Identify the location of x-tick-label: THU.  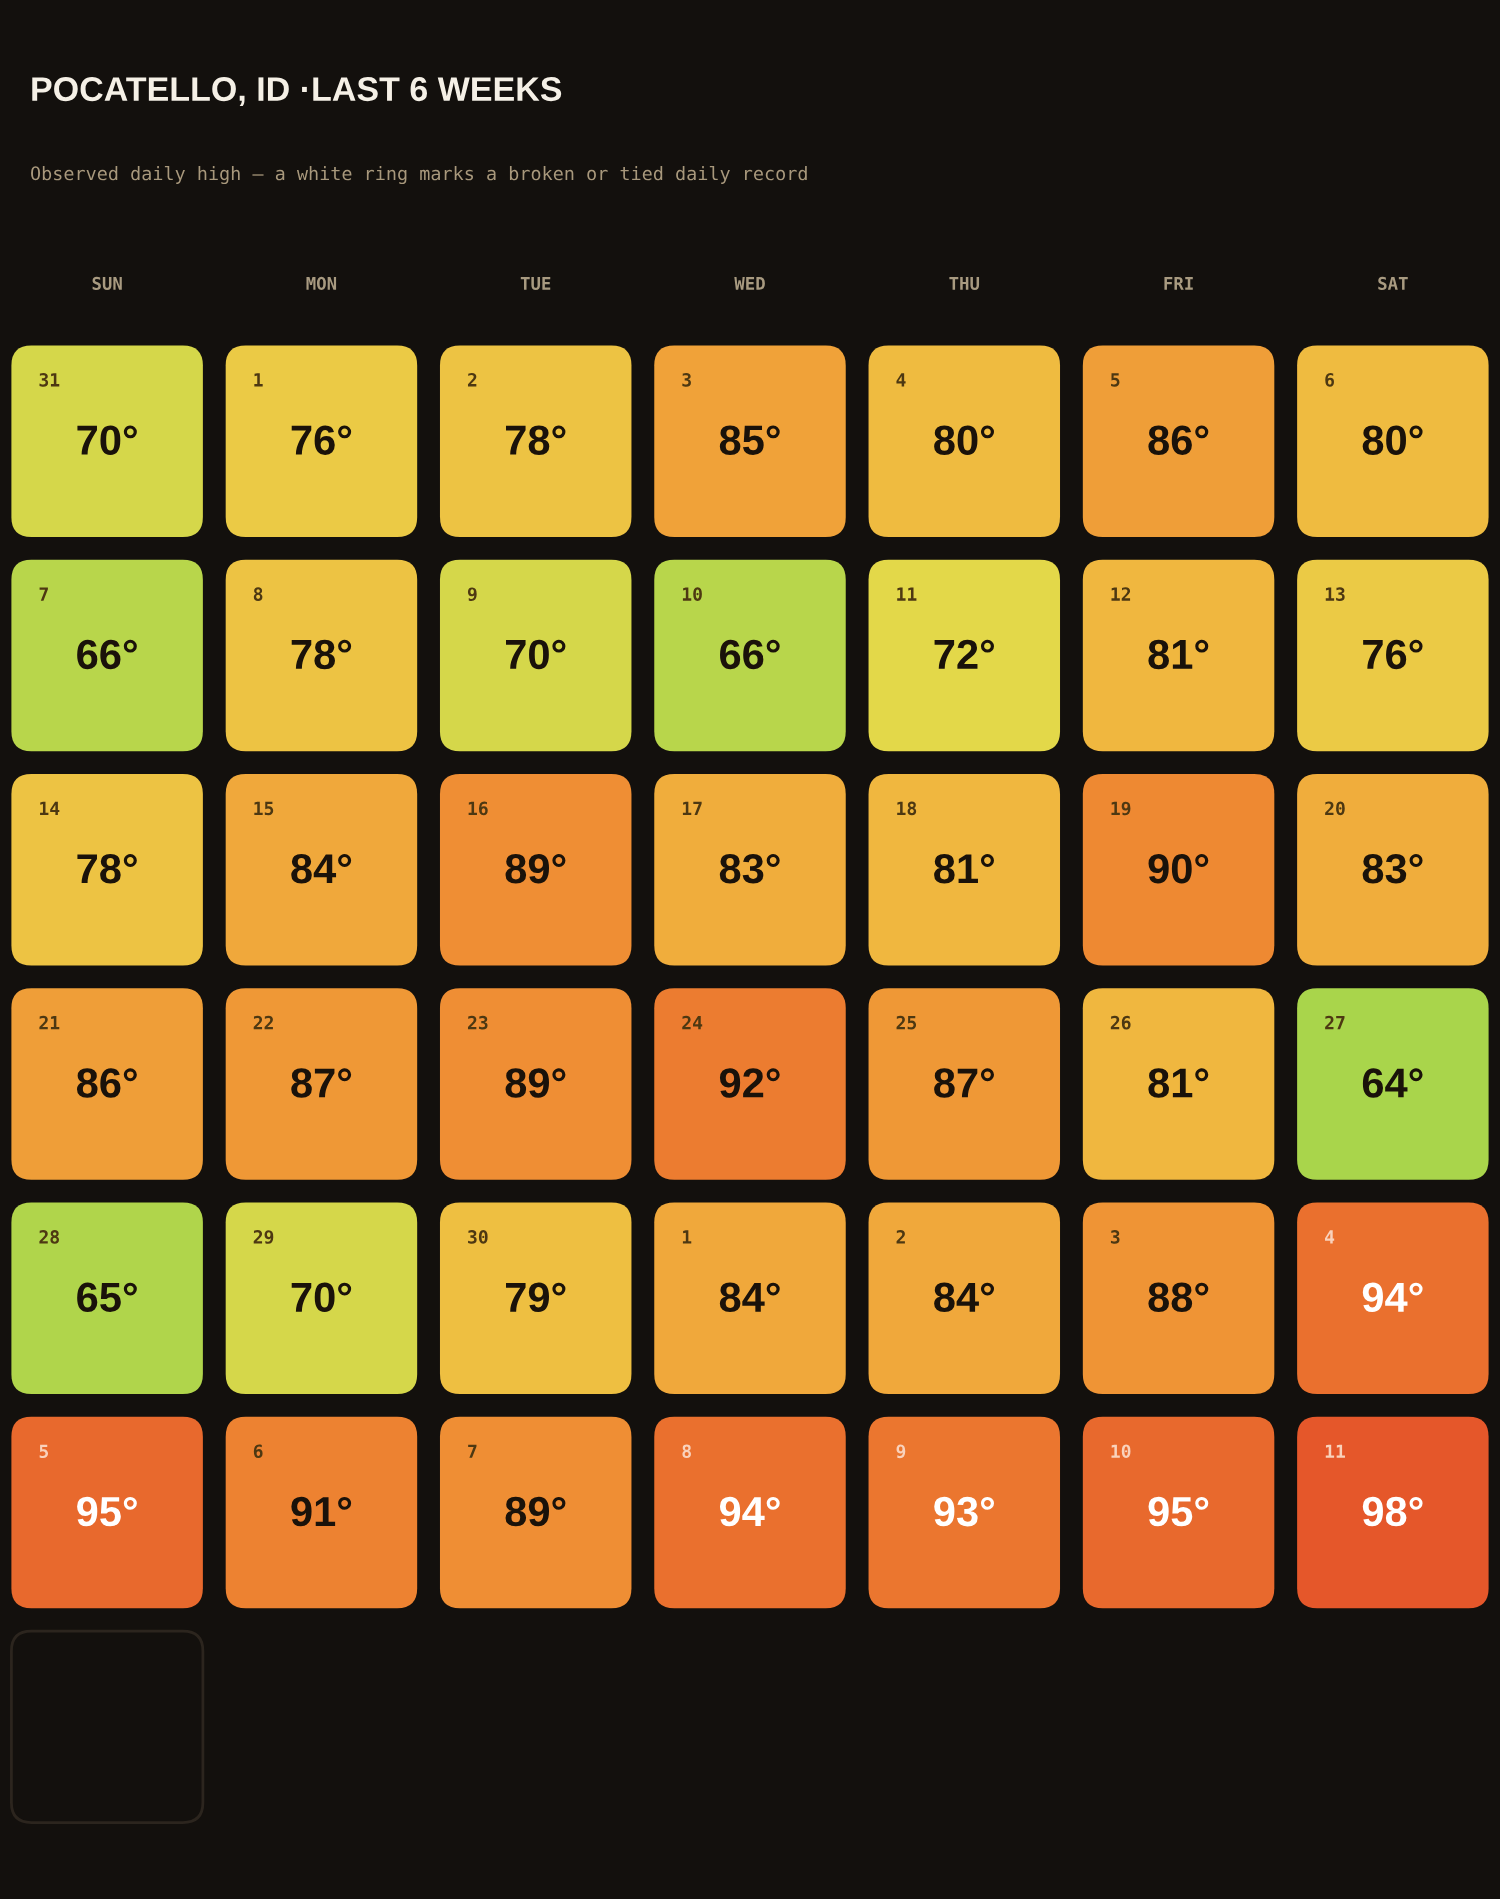
(964, 283).